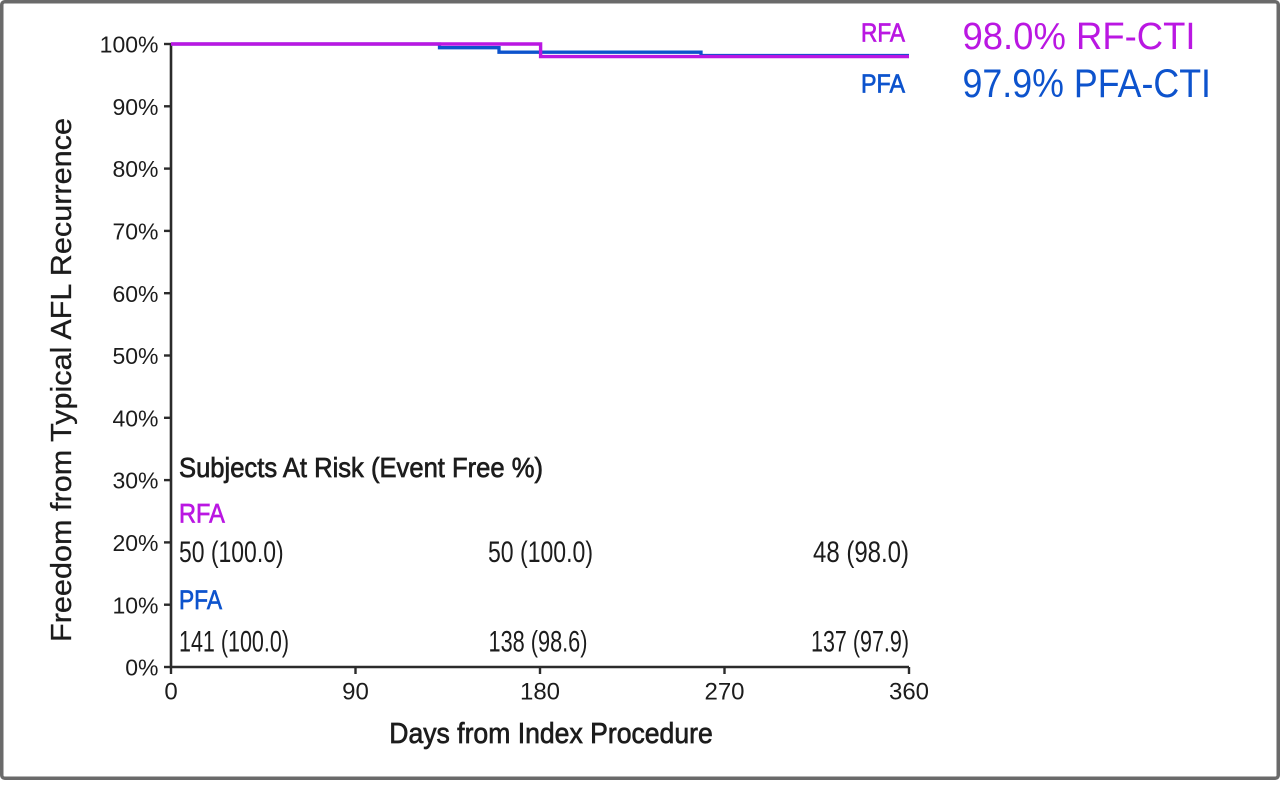 Image resolution: width=1280 pixels, height=785 pixels. What do you see at coordinates (135, 543) in the screenshot?
I see `svg-text: 20%` at bounding box center [135, 543].